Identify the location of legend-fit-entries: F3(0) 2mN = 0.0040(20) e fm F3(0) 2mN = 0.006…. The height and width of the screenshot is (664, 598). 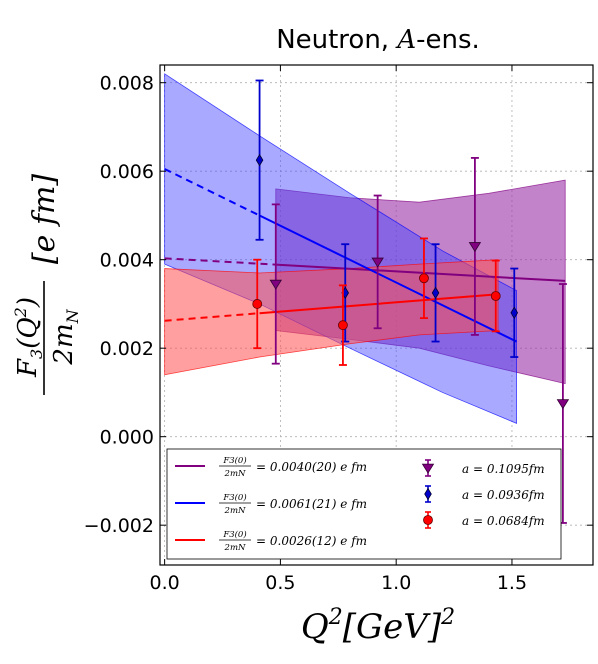
(271, 504).